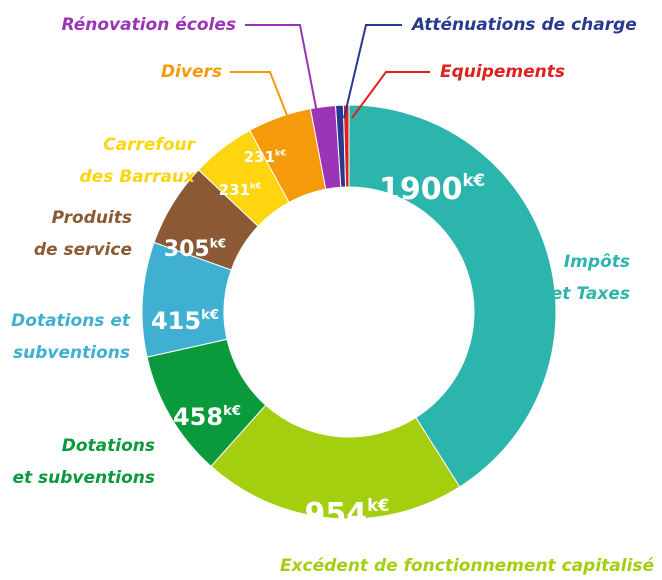  I want to click on category-label: Carrefour, so click(149, 145).